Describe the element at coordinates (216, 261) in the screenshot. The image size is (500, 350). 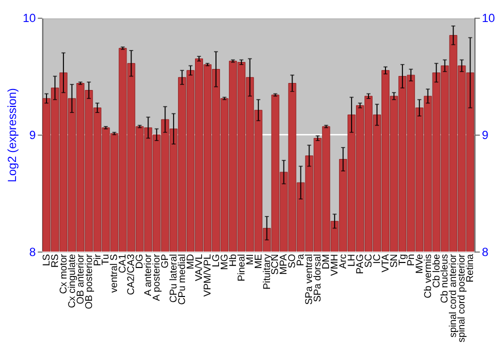
I see `x-tick-label: LG` at that location.